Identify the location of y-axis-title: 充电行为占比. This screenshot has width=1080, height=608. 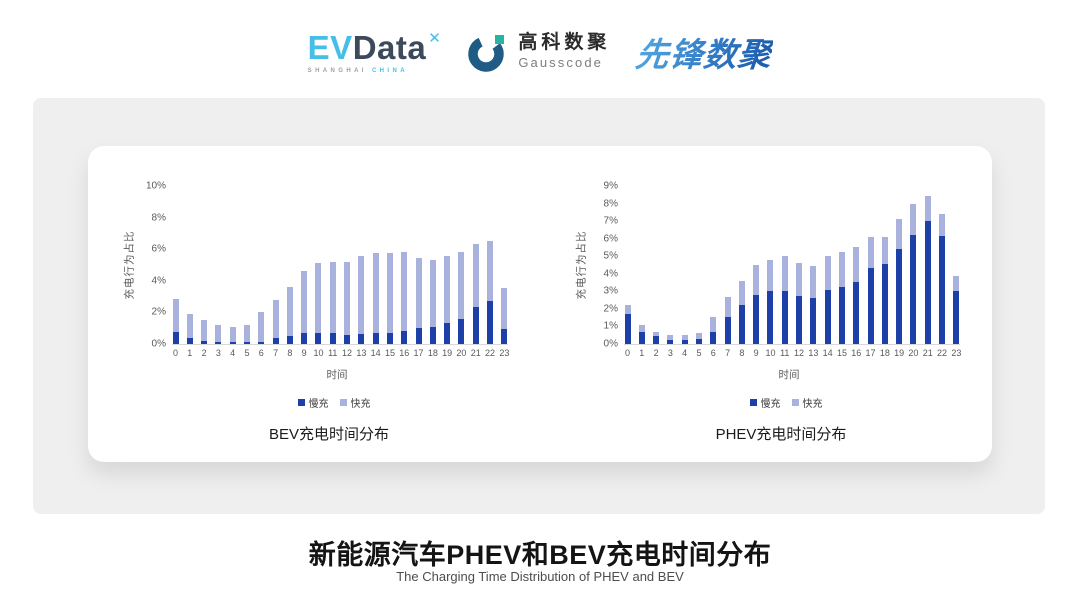
(581, 265).